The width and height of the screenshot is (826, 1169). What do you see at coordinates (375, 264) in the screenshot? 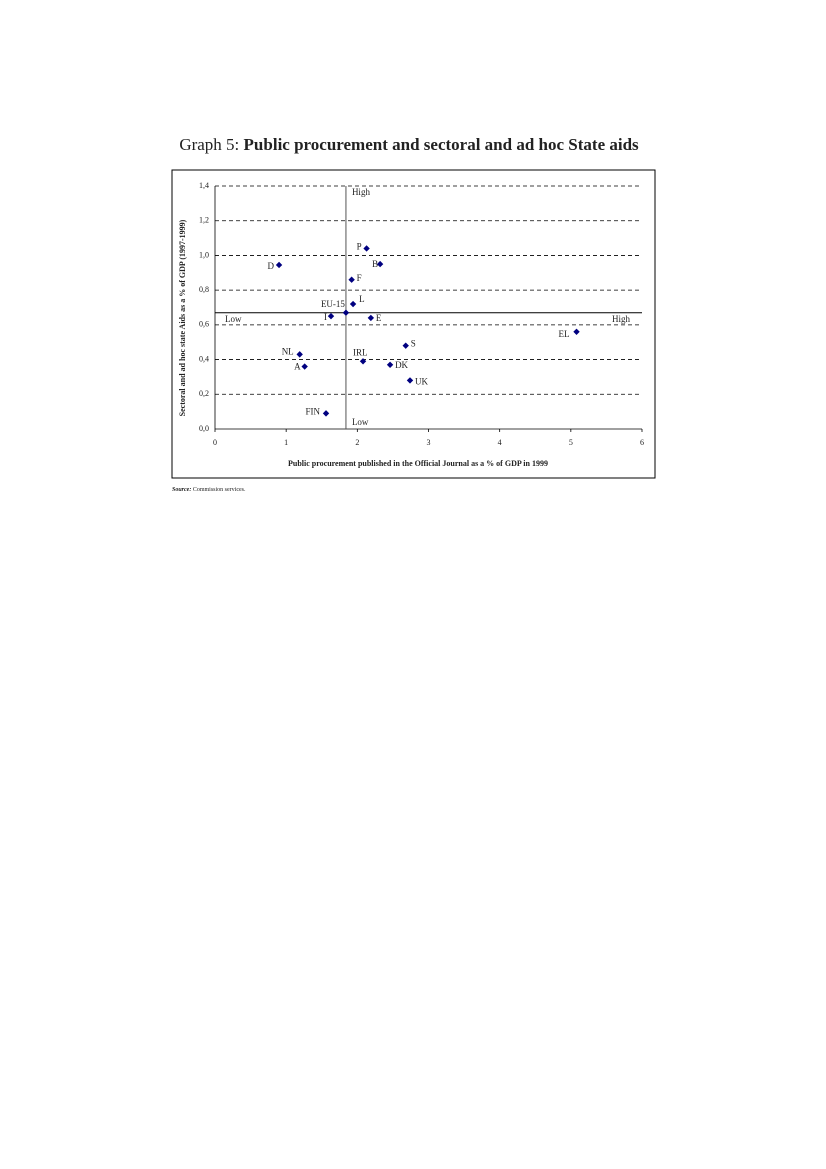
I see `point-label: B` at bounding box center [375, 264].